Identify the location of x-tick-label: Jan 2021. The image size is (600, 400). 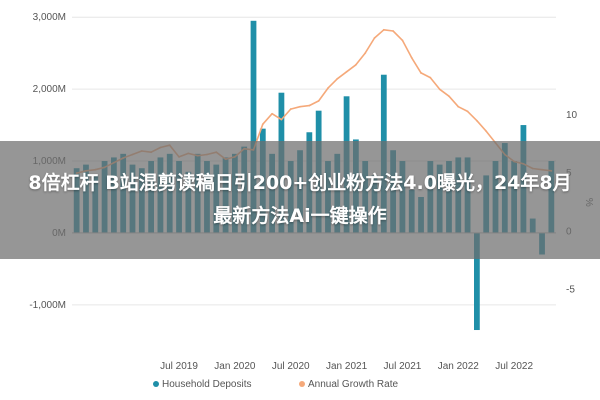
(347, 366).